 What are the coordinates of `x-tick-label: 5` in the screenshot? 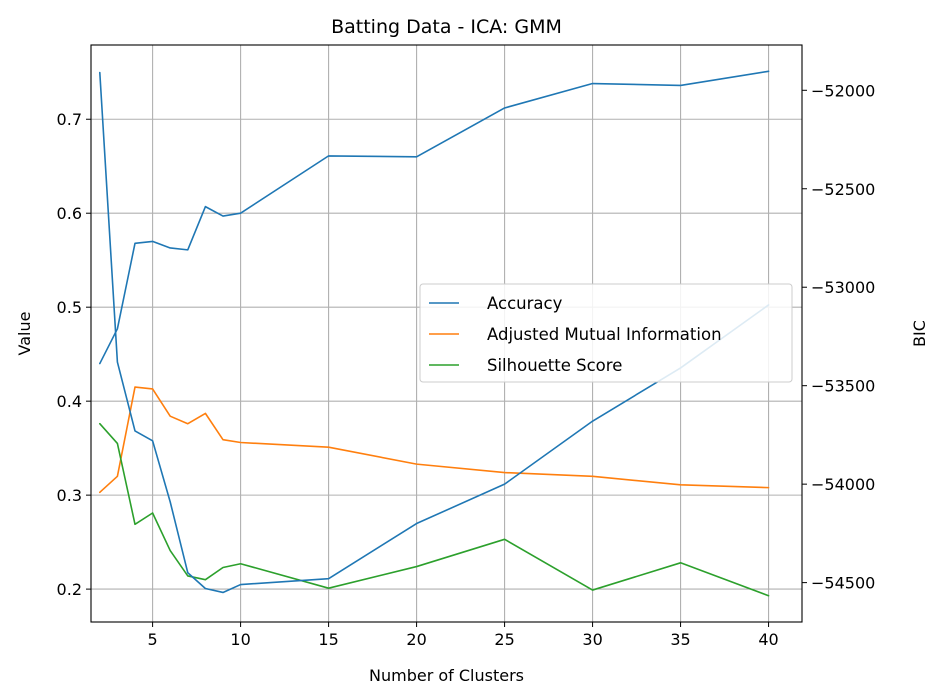 It's located at (153, 639).